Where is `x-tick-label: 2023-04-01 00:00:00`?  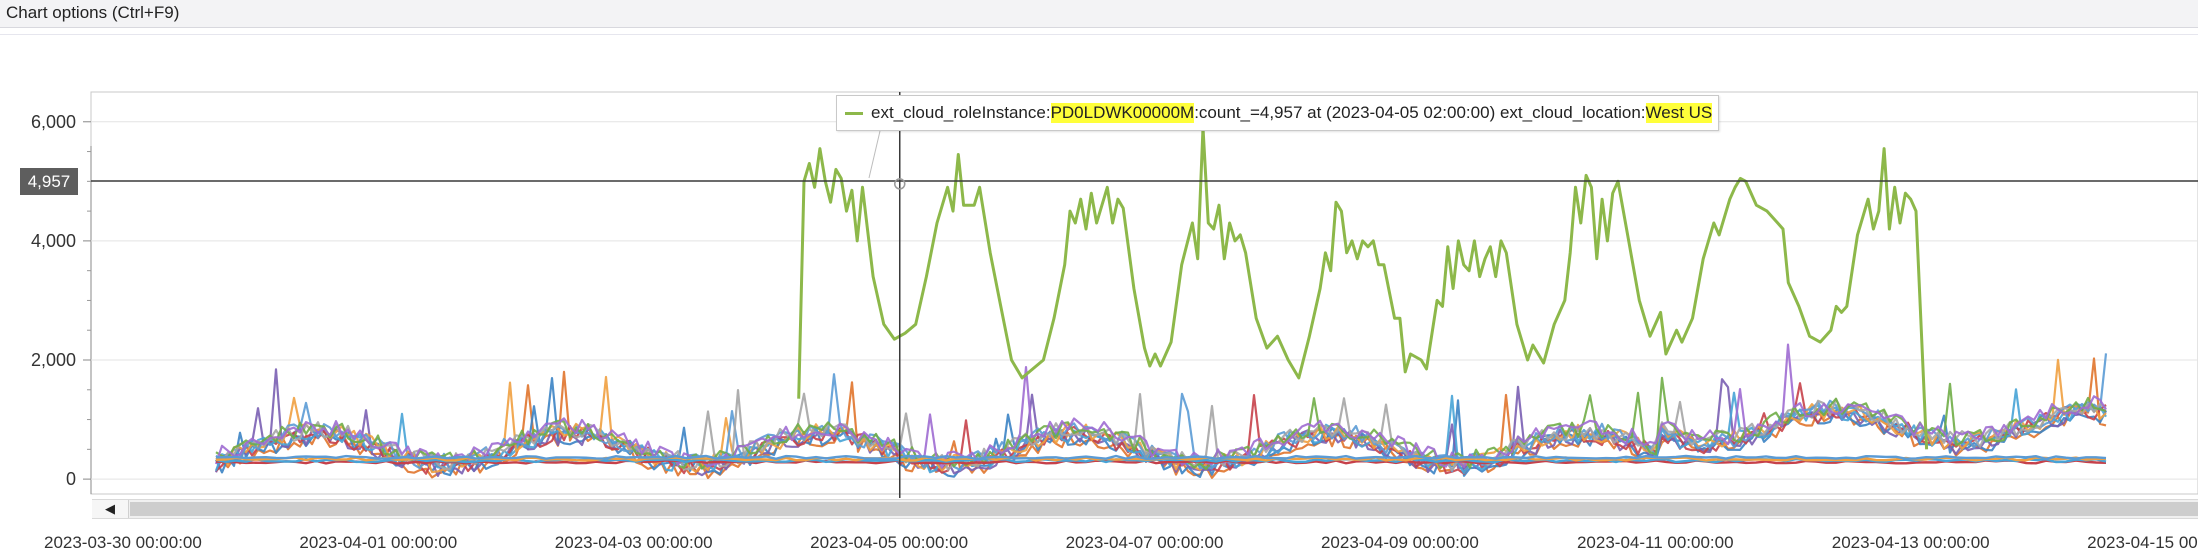
x-tick-label: 2023-04-01 00:00:00 is located at coordinates (378, 542).